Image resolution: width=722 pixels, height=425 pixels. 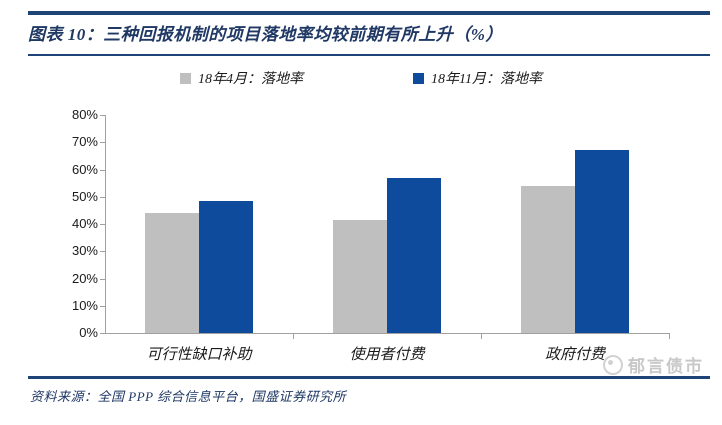 I want to click on bottom-rule, so click(x=369, y=377).